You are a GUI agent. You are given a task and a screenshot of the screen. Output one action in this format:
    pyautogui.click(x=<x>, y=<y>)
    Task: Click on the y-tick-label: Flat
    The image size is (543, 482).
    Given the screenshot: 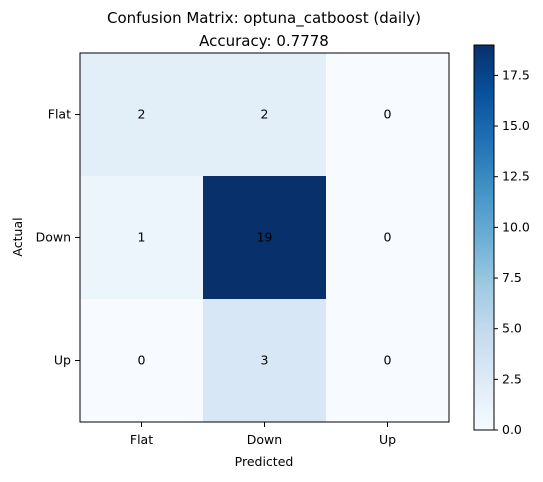 What is the action you would take?
    pyautogui.click(x=59, y=114)
    